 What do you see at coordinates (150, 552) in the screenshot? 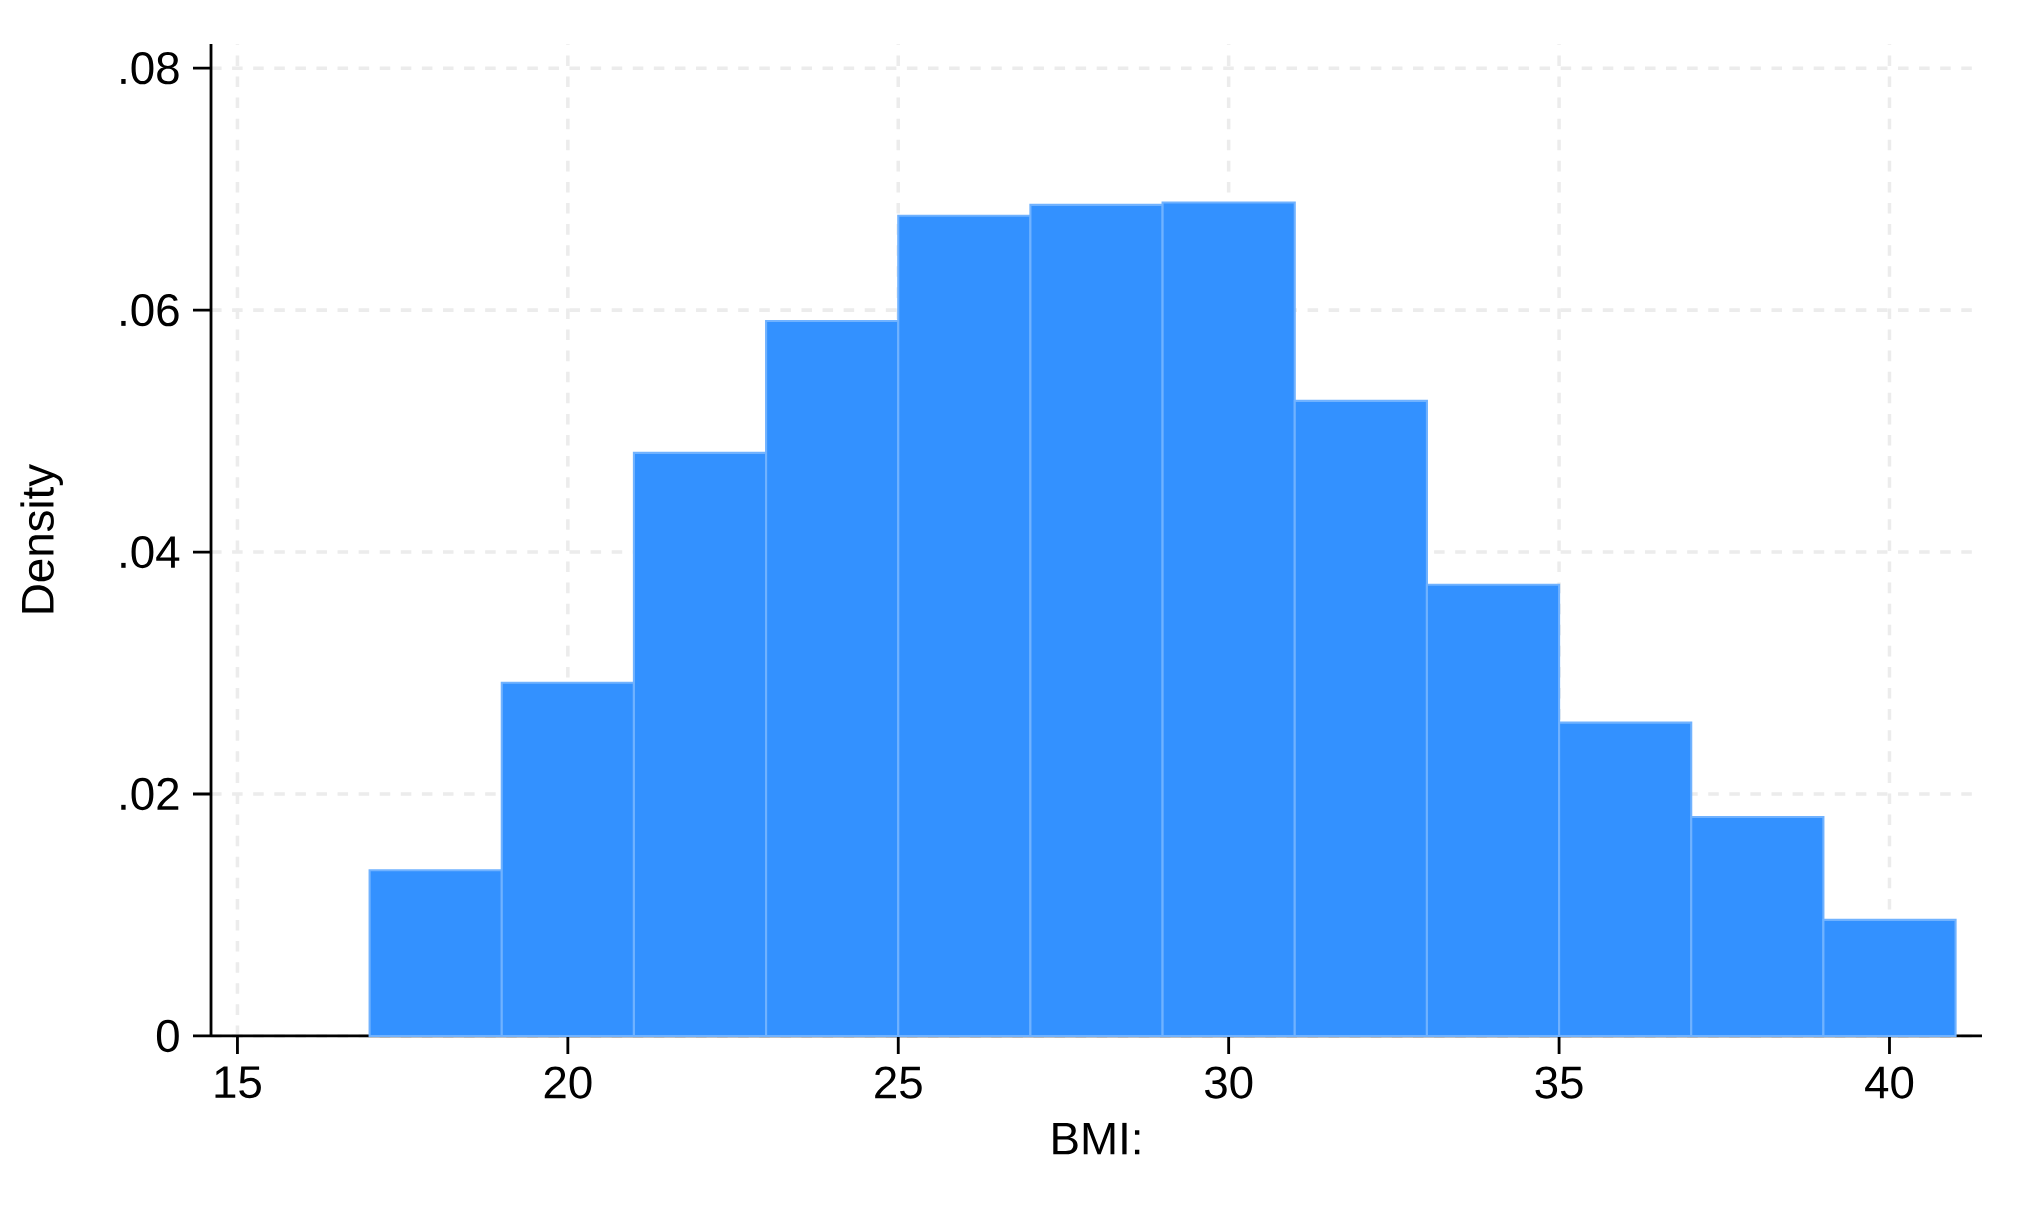
I see `y-tick-label: .04` at bounding box center [150, 552].